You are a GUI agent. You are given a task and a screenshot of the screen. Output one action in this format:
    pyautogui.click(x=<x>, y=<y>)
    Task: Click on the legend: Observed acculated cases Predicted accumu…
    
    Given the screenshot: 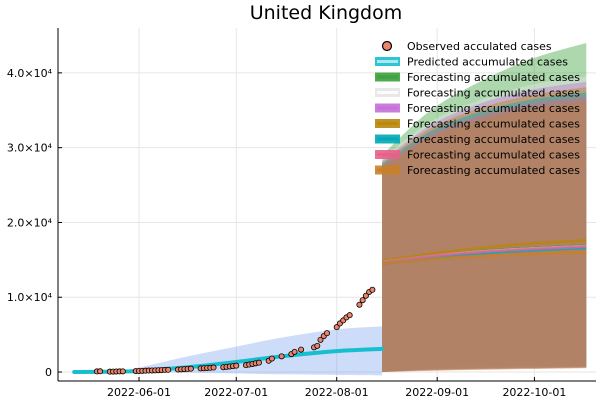 What is the action you would take?
    pyautogui.click(x=477, y=108)
    